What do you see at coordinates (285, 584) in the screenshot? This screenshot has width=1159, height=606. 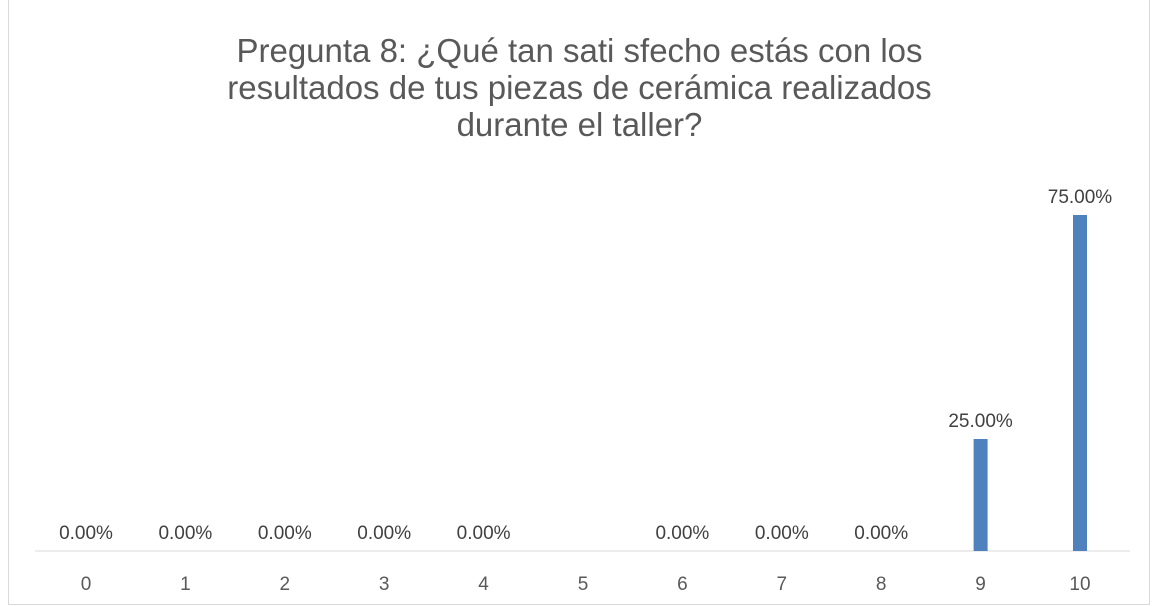 I see `x-tick-label-2: 2` at bounding box center [285, 584].